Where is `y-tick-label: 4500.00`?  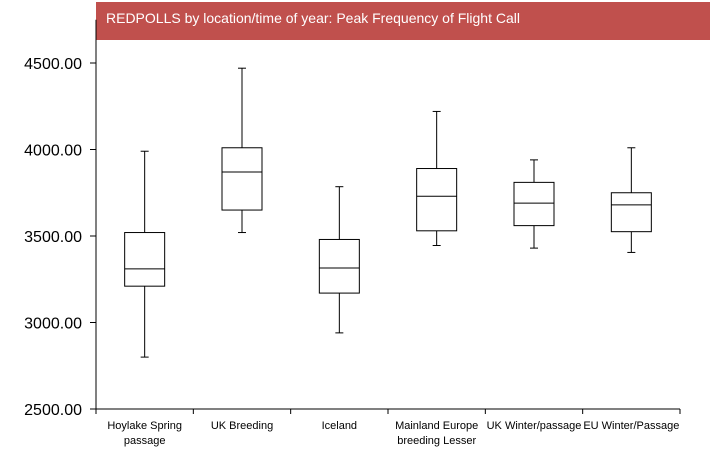 y-tick-label: 4500.00 is located at coordinates (53, 64).